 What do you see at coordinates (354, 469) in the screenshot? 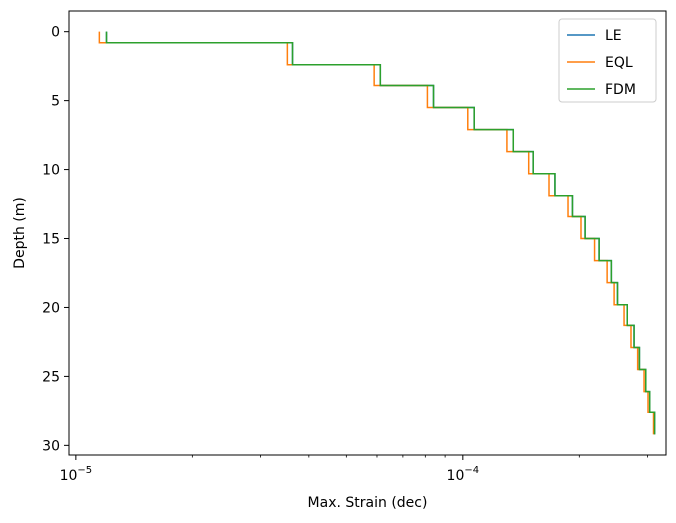
I see `x-axis: 10⁻⁵ 10⁻⁴` at bounding box center [354, 469].